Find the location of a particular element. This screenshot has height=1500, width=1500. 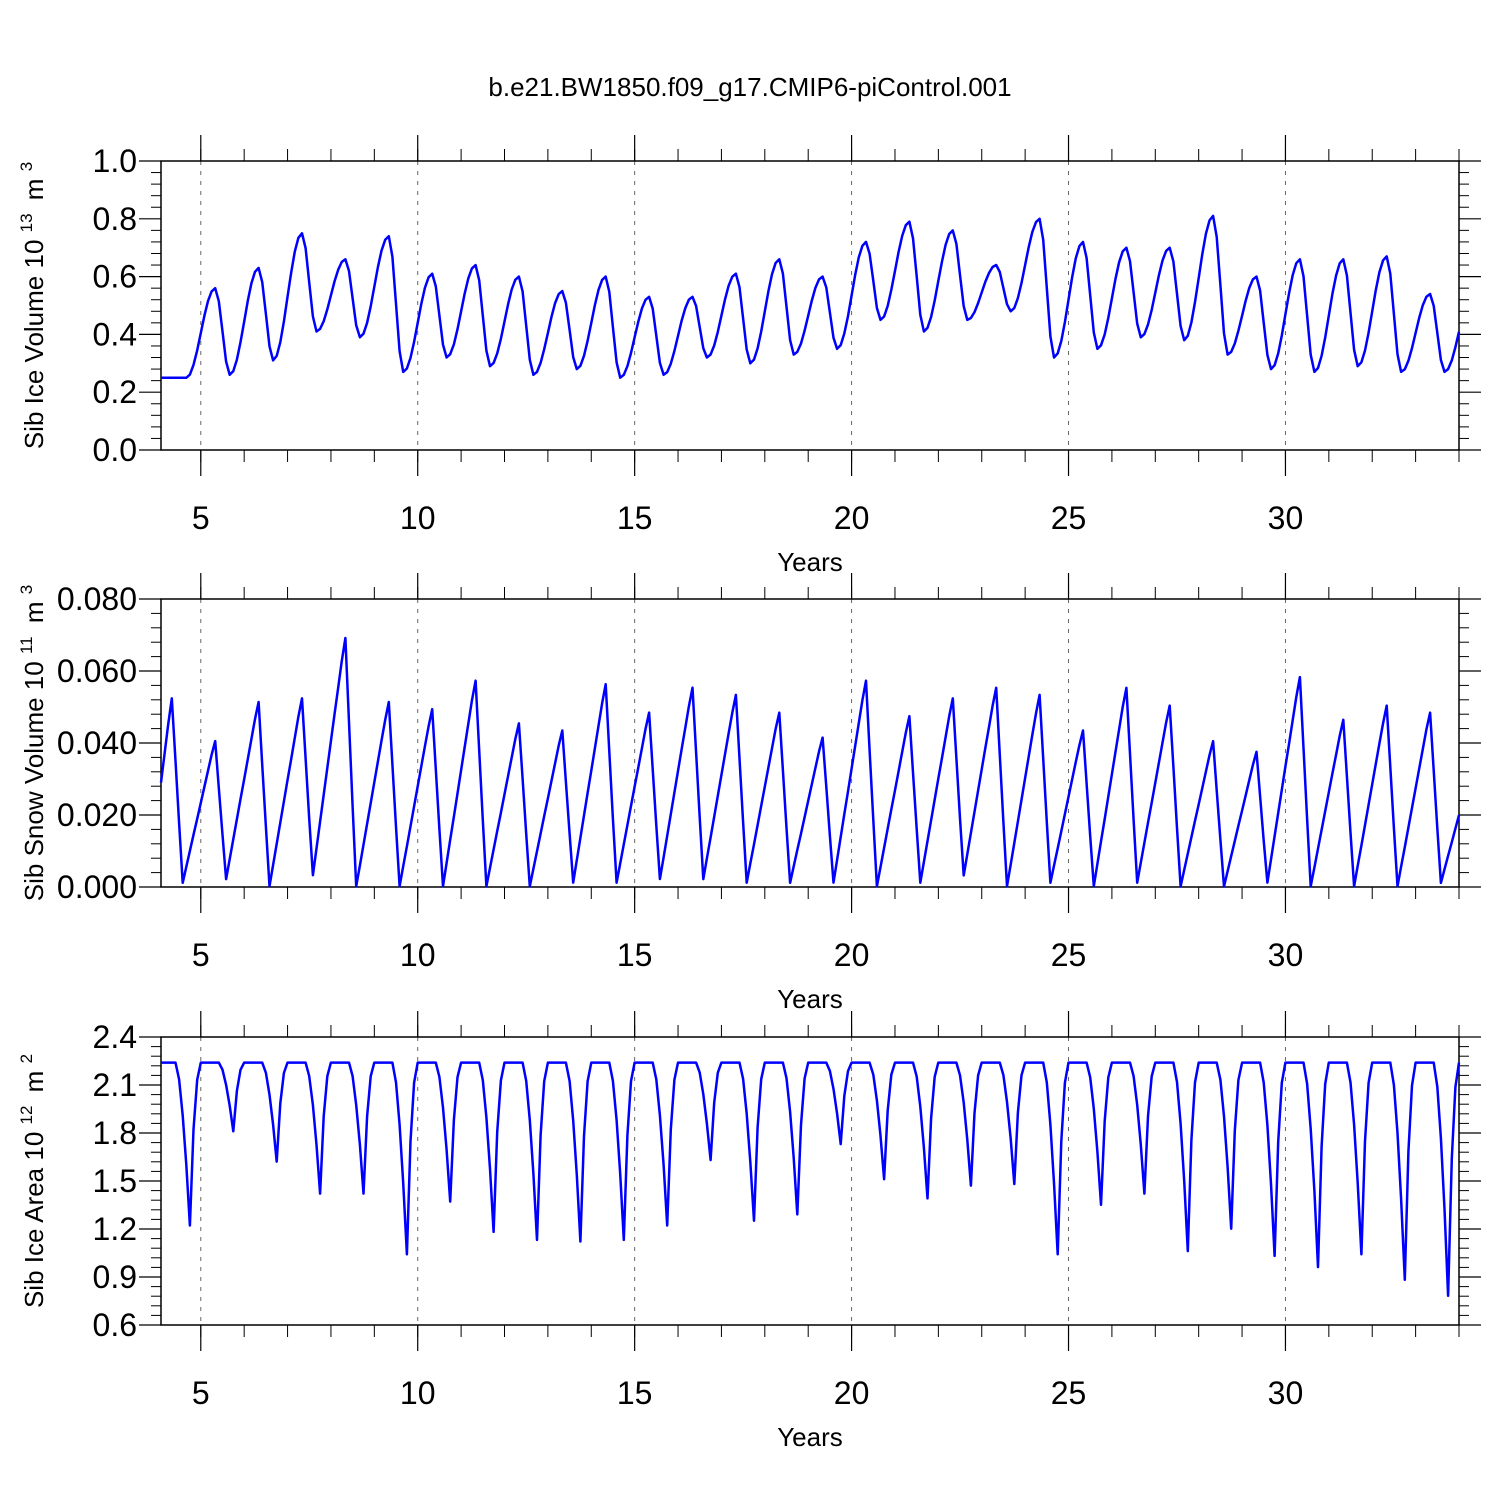

y-tick-label: 0.000 is located at coordinates (97, 887).